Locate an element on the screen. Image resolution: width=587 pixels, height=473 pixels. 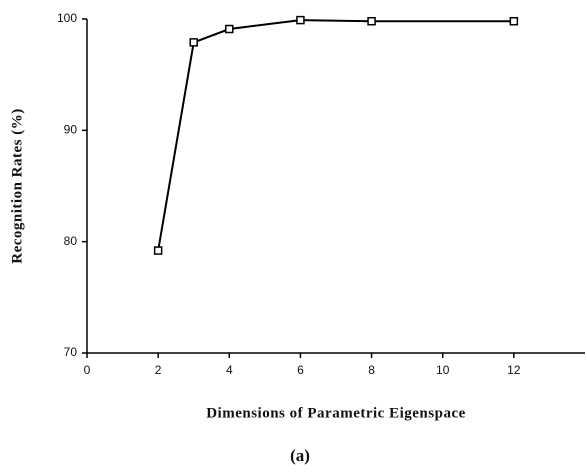
x-tick-label: 8 is located at coordinates (371, 370).